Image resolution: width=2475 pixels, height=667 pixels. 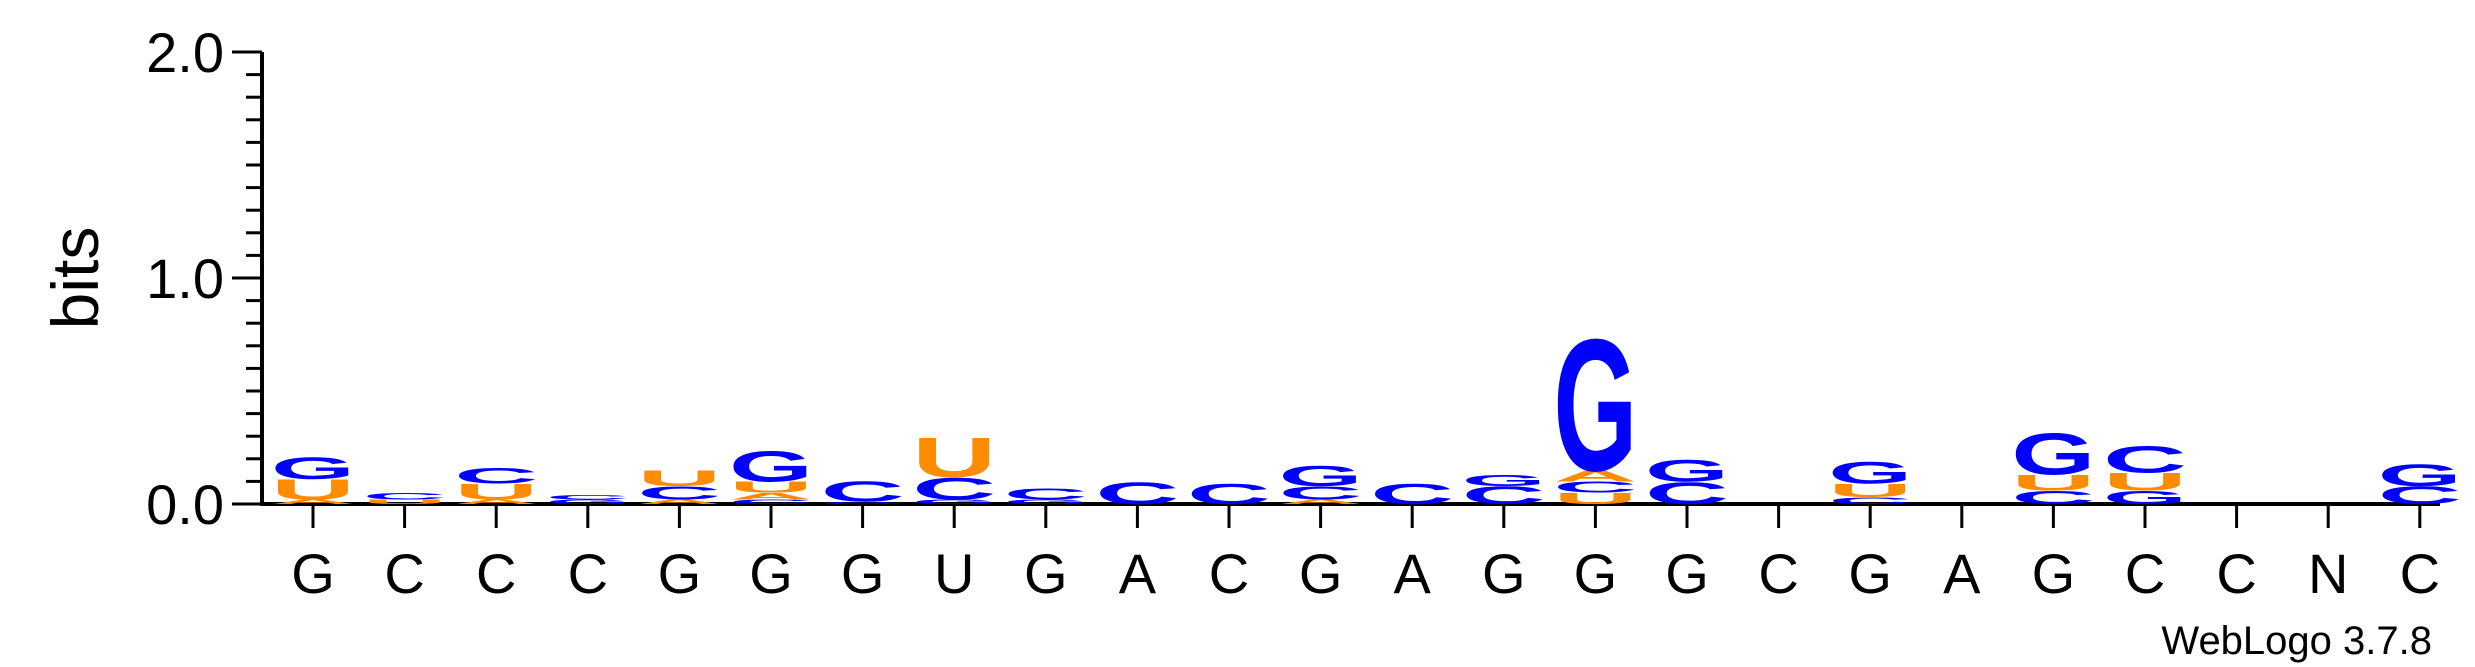 I want to click on y-ticks: 0.0 1.0 2.0, so click(x=204, y=278).